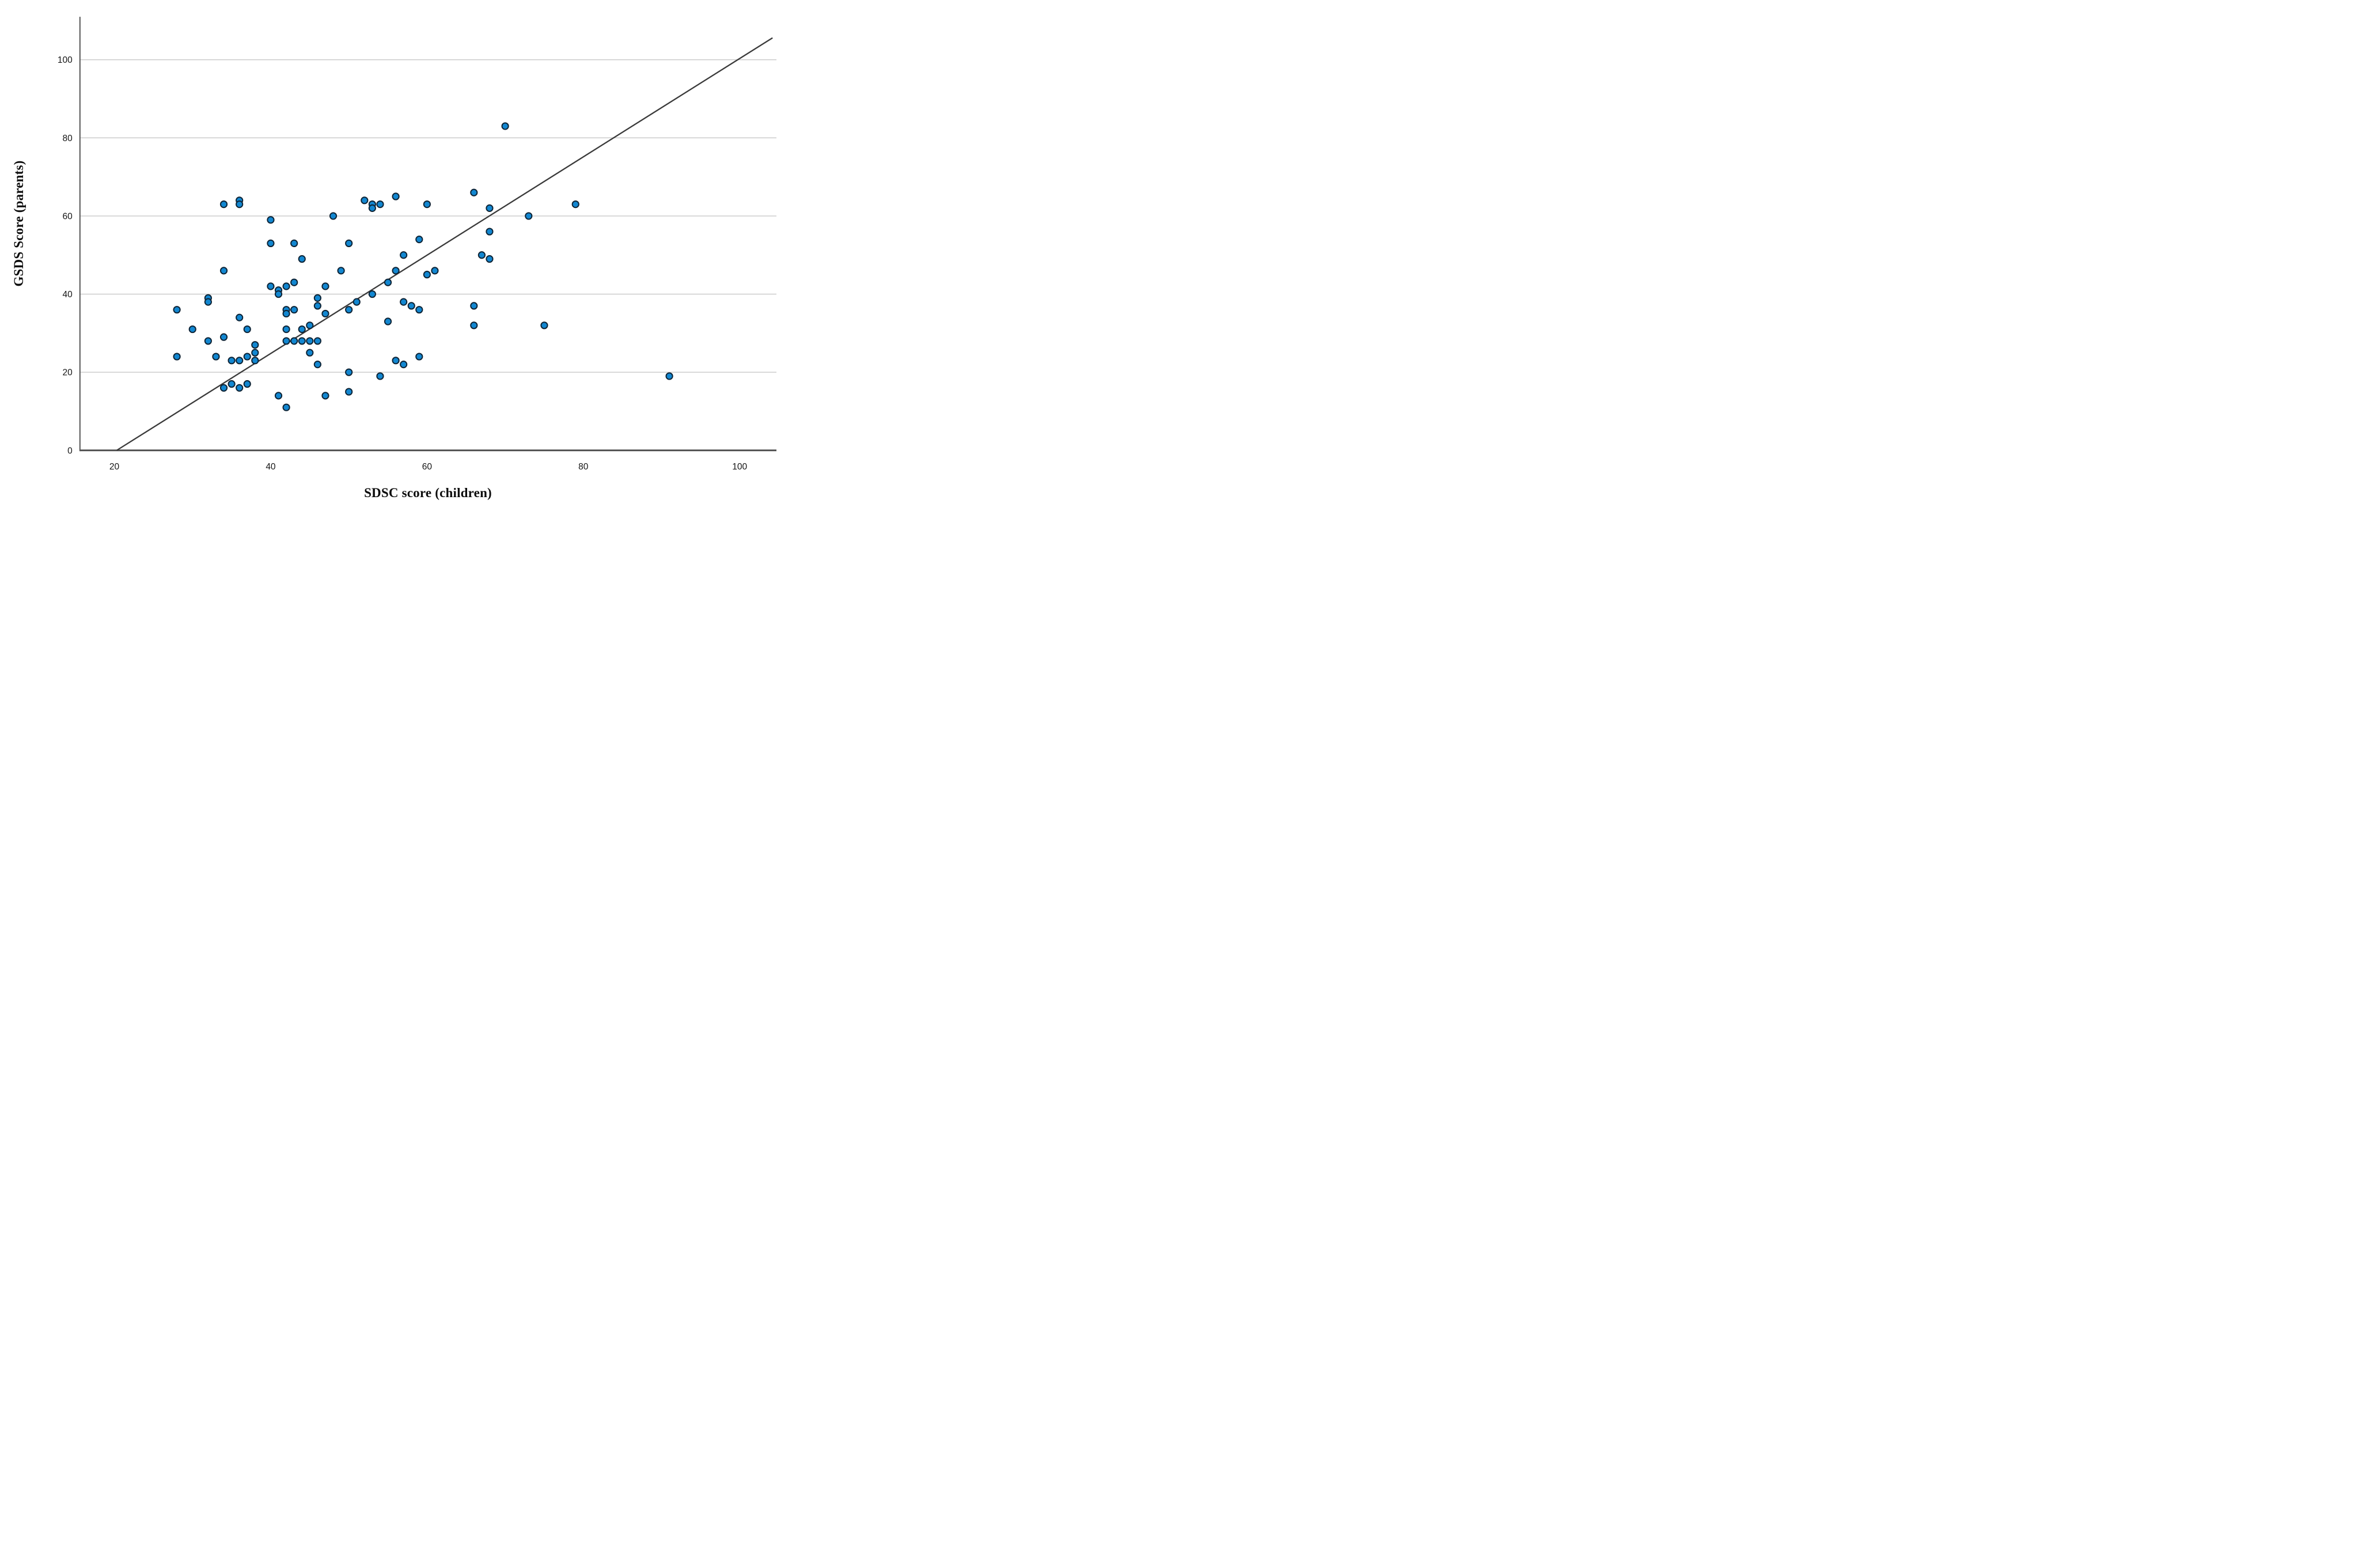  I want to click on y-tick-label-20: 20, so click(68, 373).